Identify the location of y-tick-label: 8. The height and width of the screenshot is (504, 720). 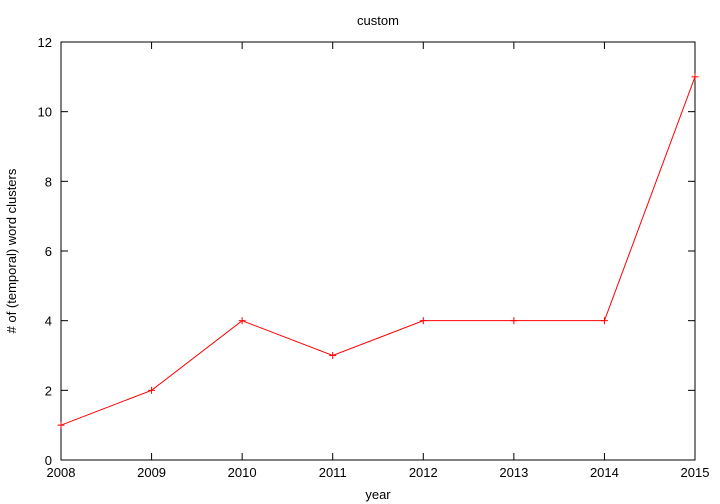
(48, 181).